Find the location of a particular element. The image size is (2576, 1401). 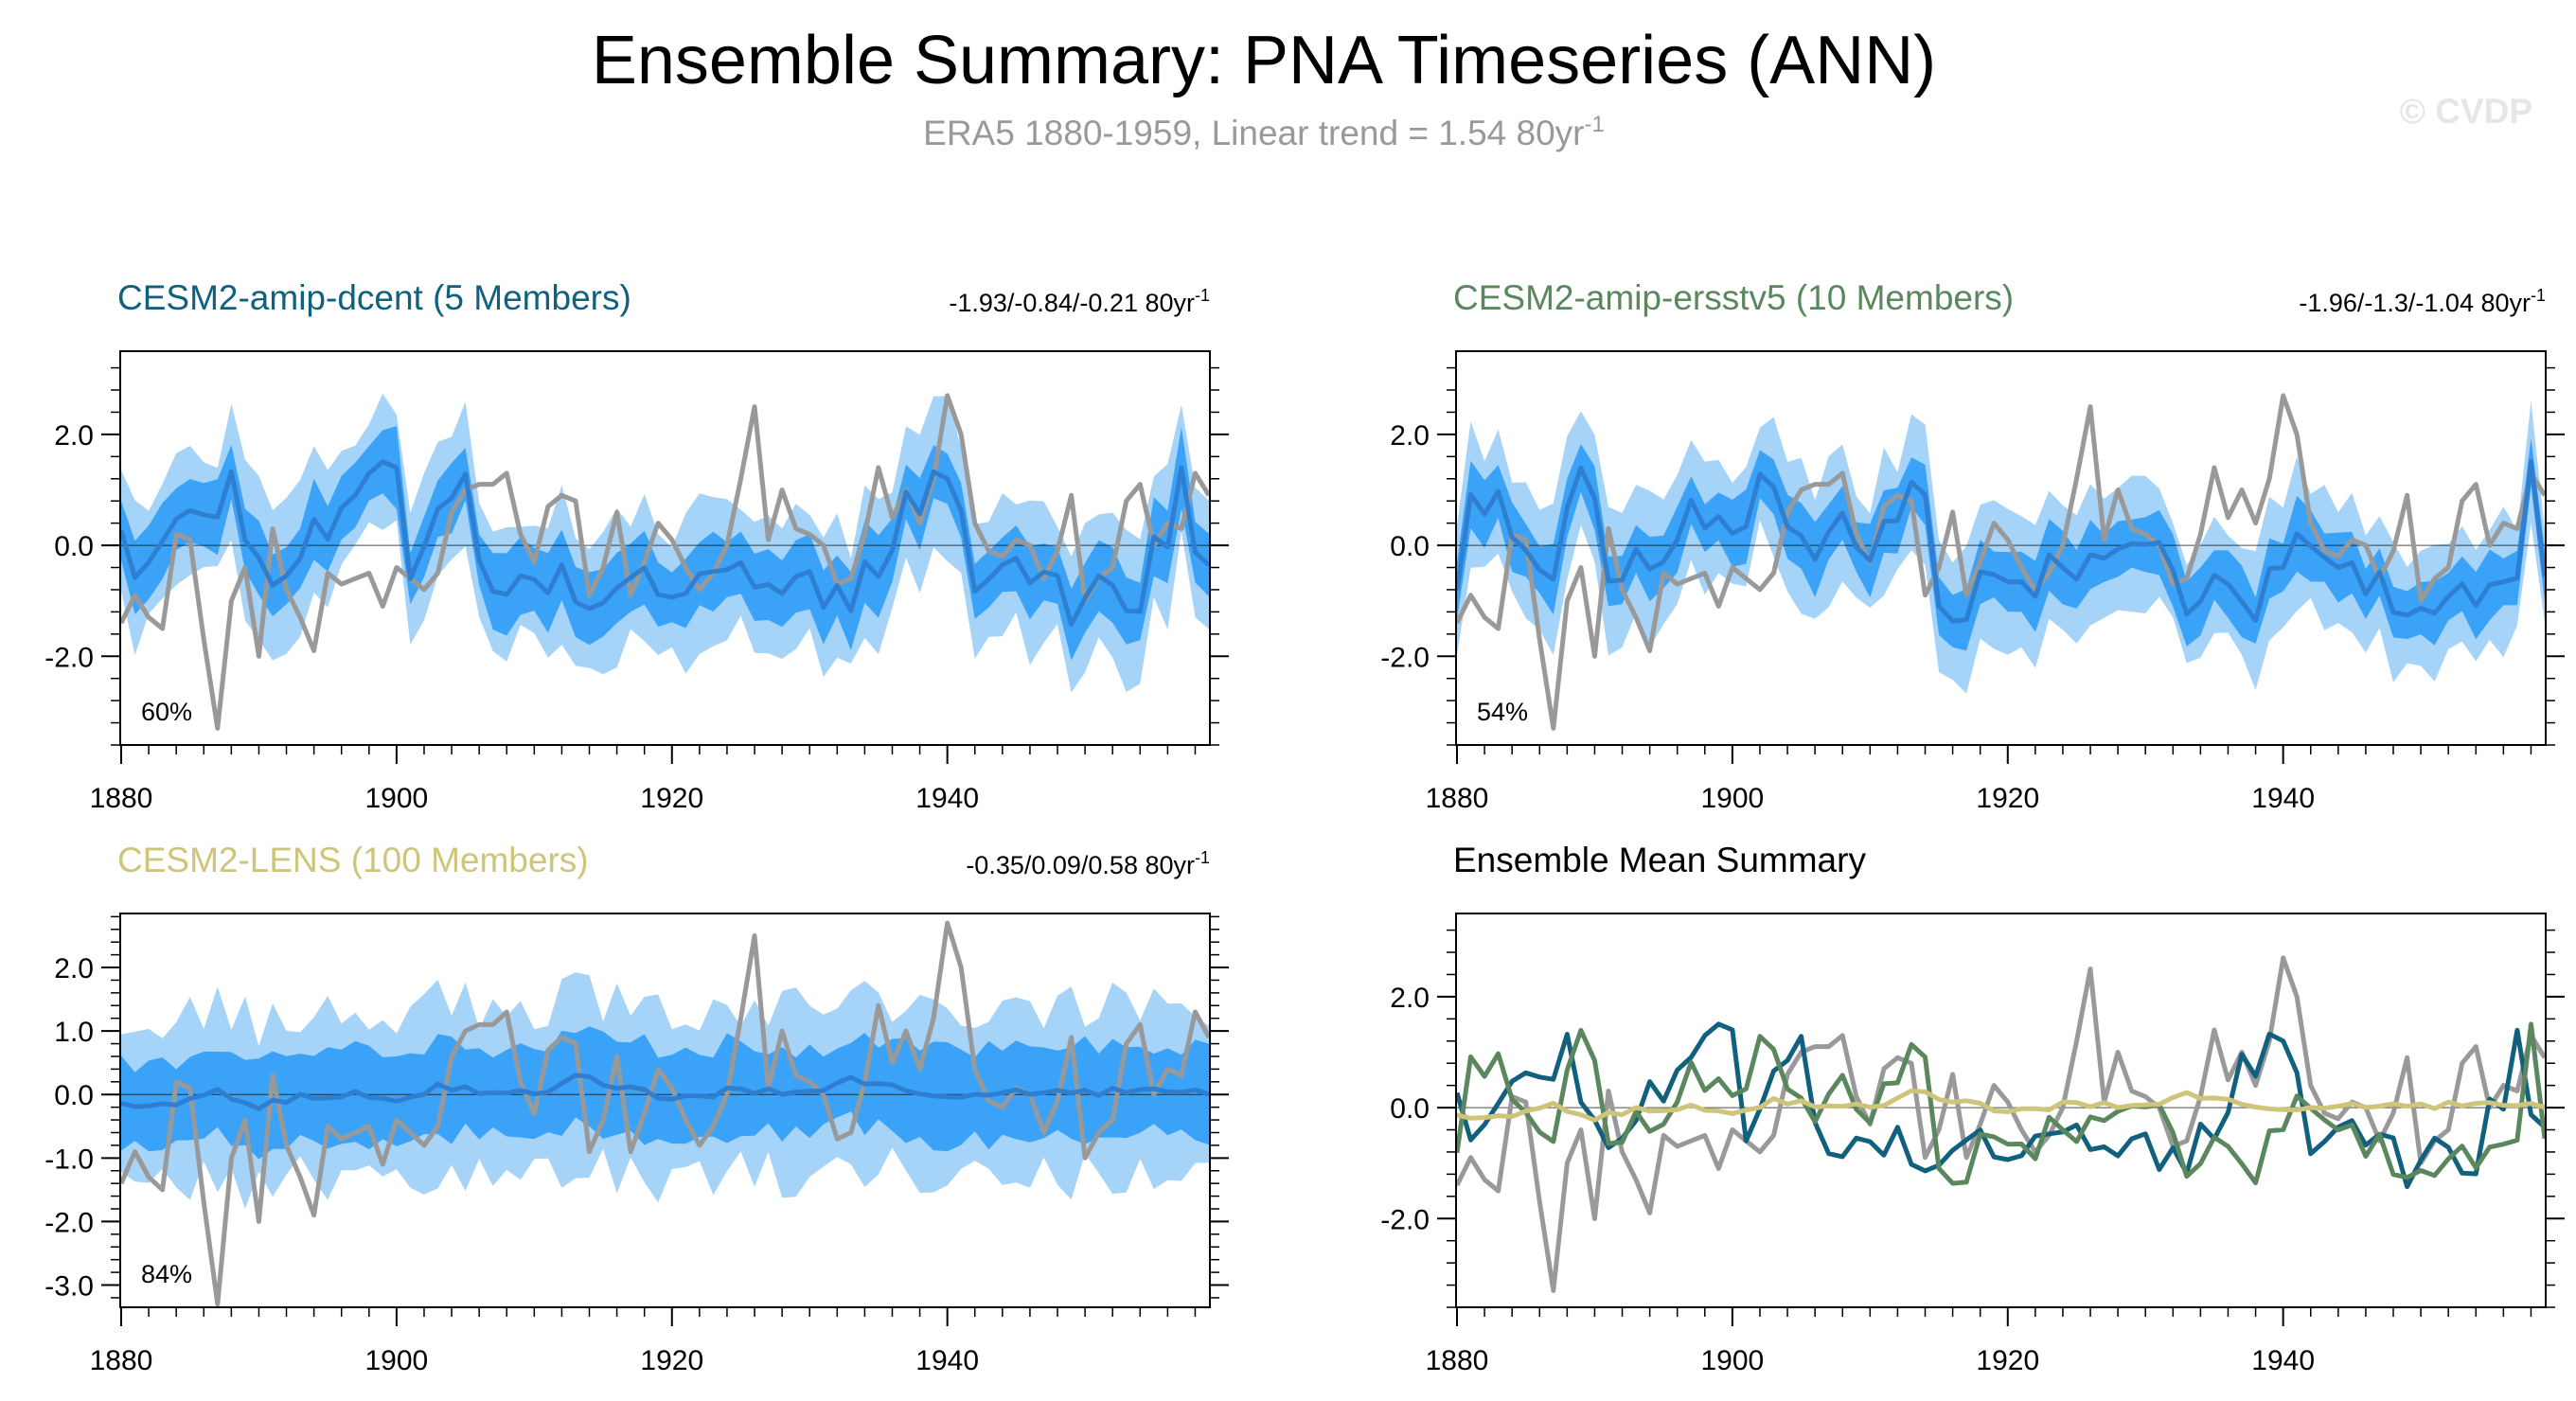

plot-area-dcent is located at coordinates (665, 562).